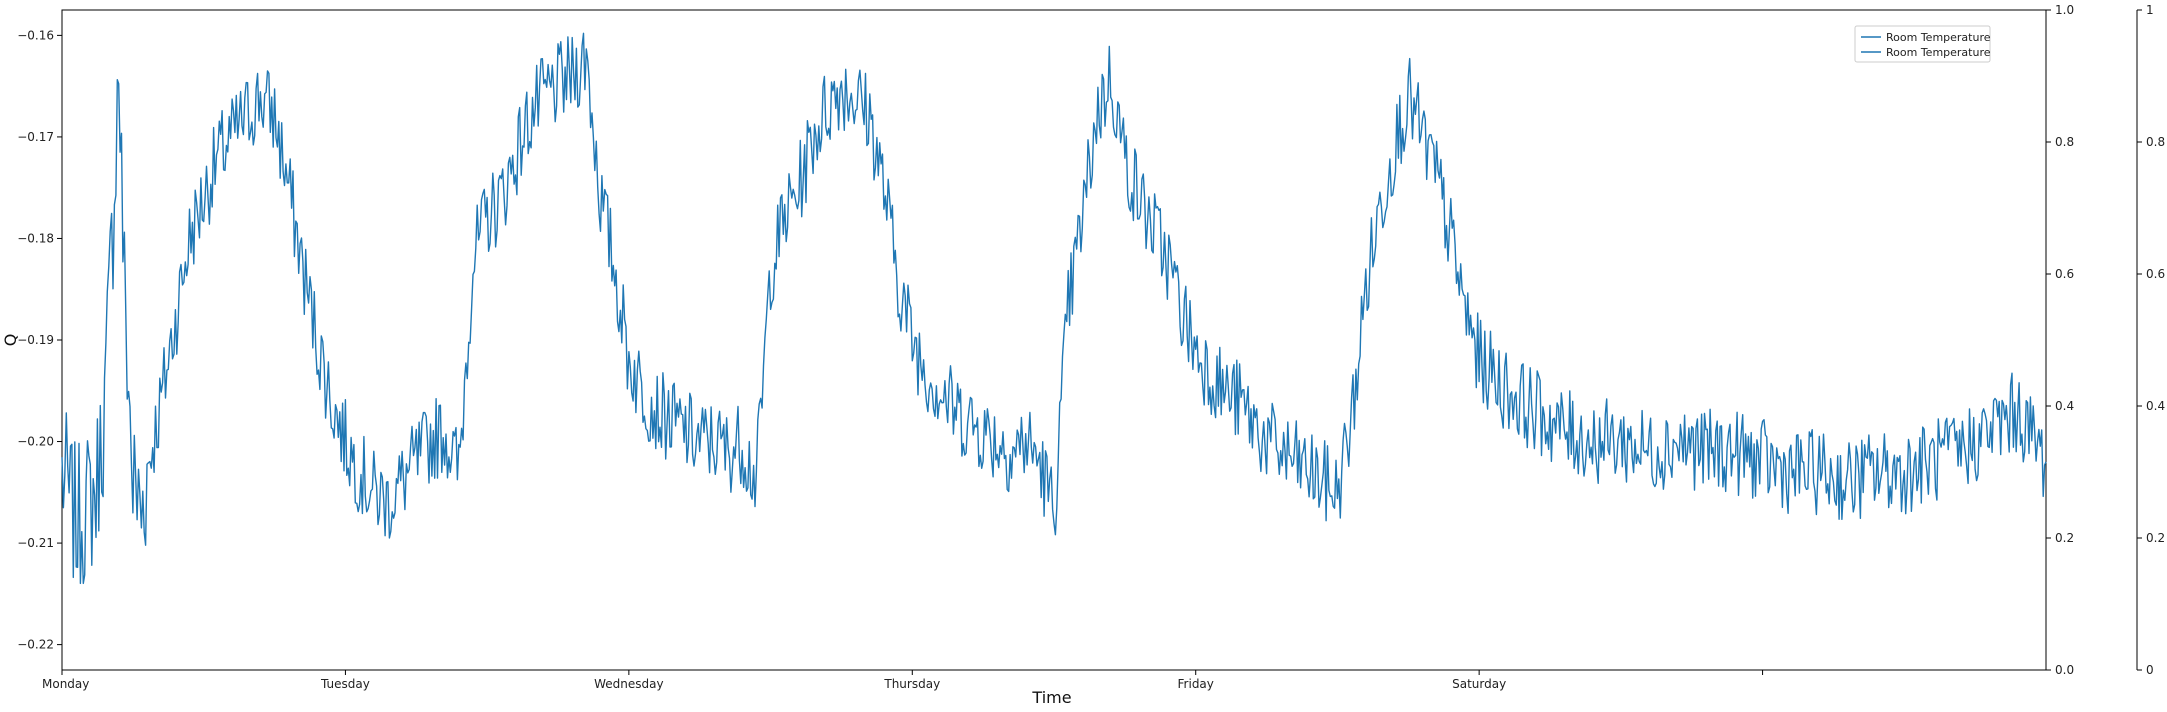 The width and height of the screenshot is (2167, 712). What do you see at coordinates (35, 442) in the screenshot?
I see `y-tick-label: −0.20` at bounding box center [35, 442].